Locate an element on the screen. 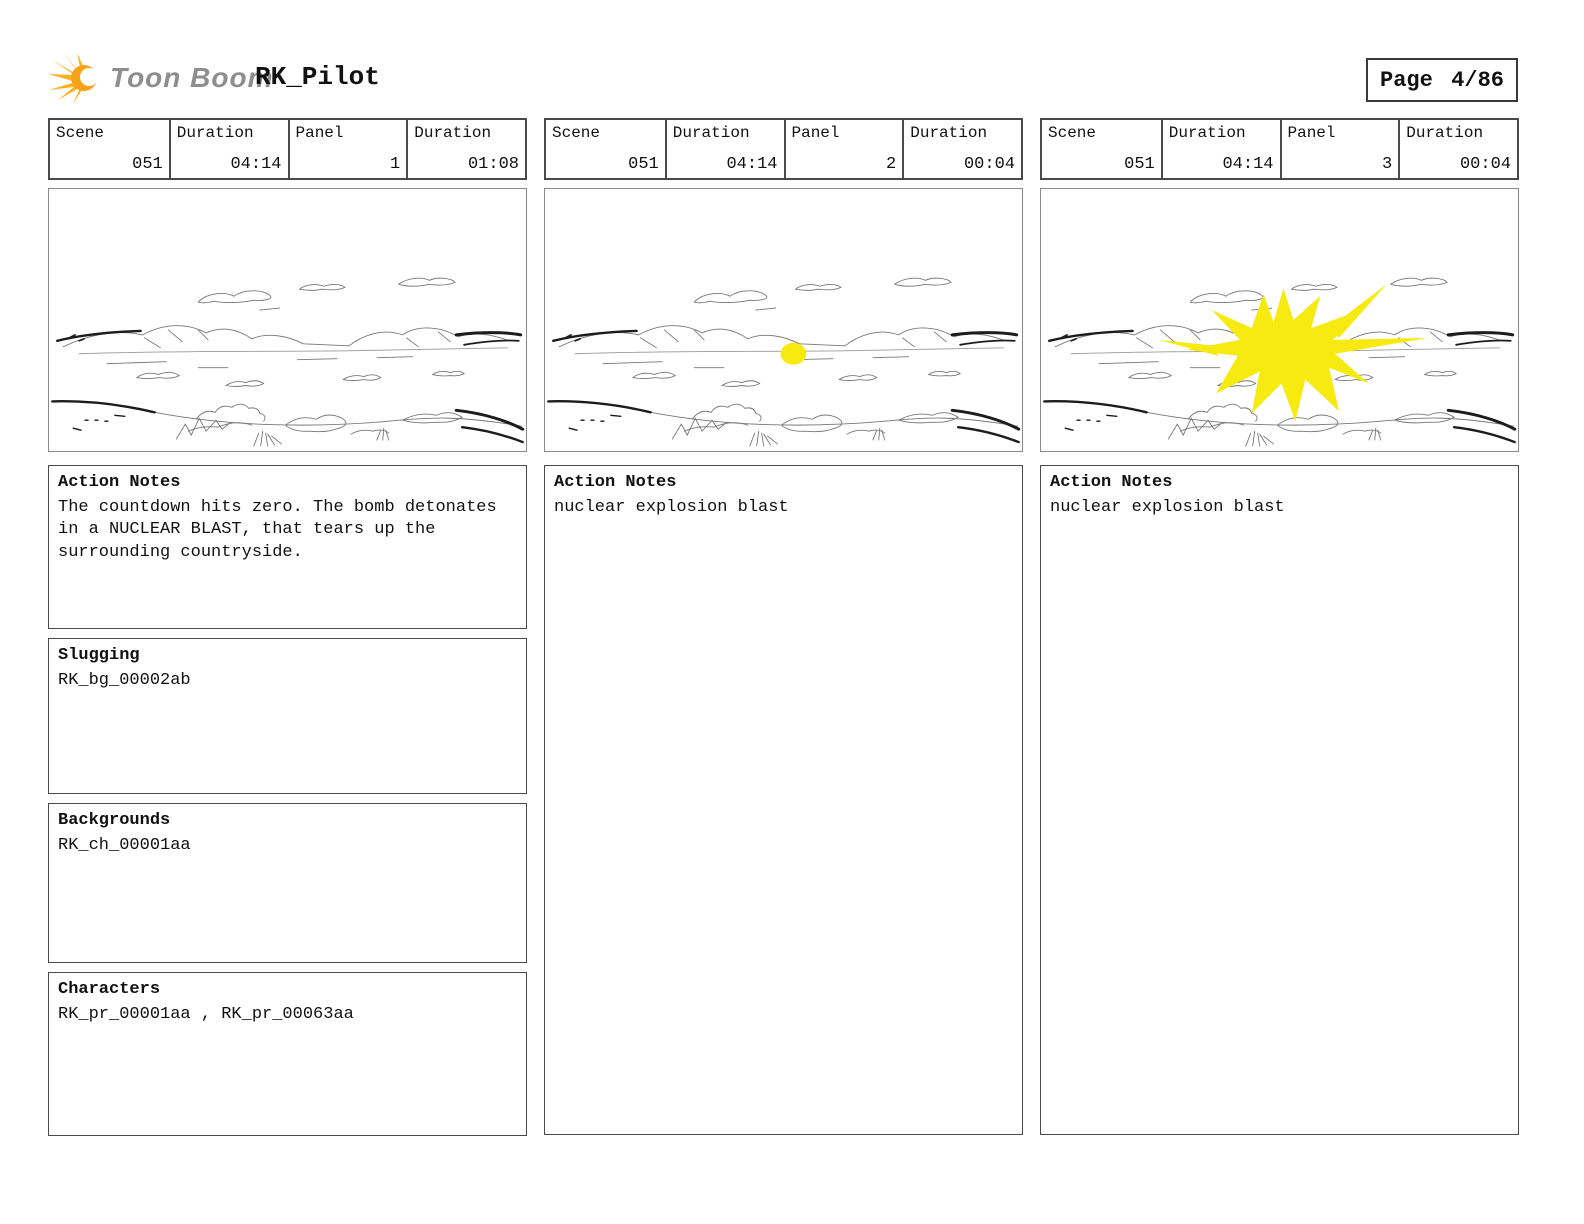 This screenshot has width=1584, height=1224. toonboom-logo-text: Toon Boom is located at coordinates (192, 77).